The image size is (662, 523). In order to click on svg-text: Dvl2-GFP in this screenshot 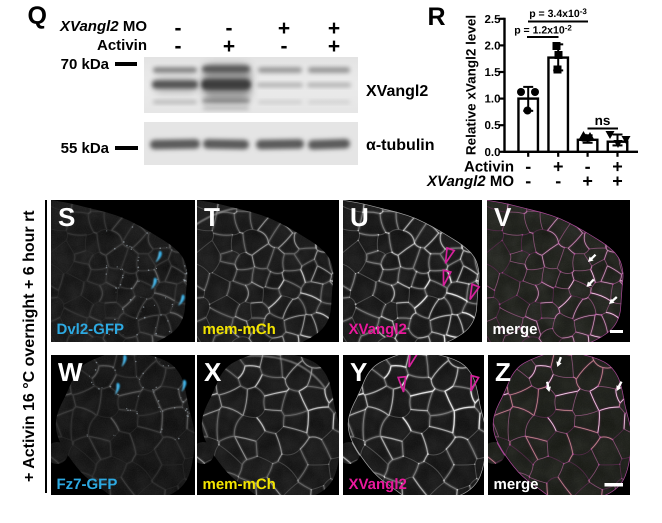, I will do `click(90, 329)`.